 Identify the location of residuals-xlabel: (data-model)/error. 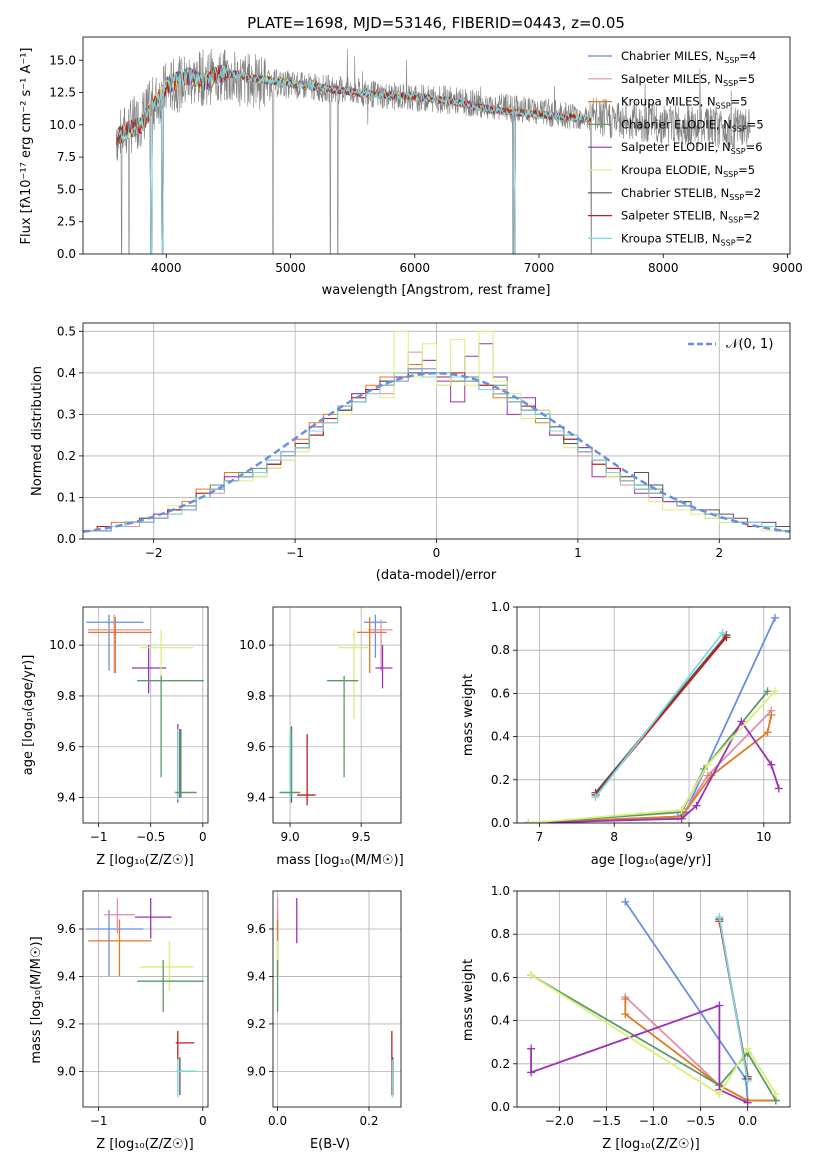
(436, 575).